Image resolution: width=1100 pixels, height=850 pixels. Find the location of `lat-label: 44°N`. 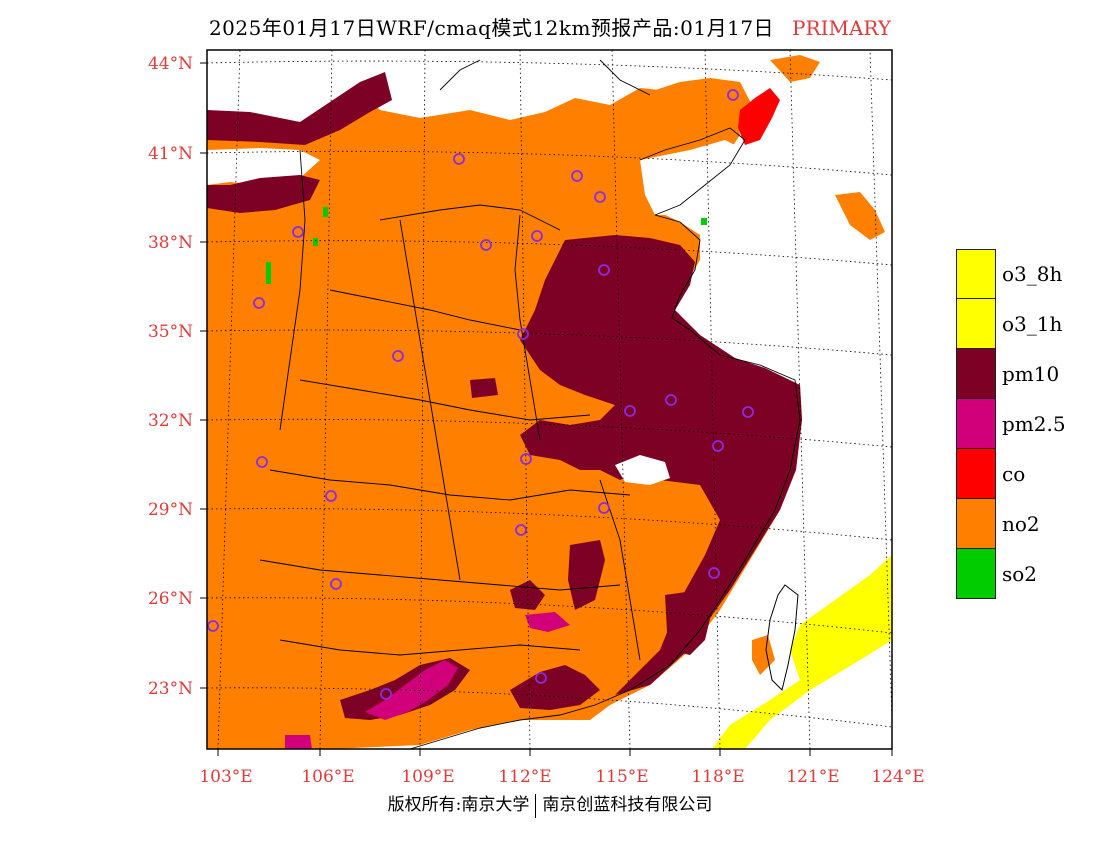

lat-label: 44°N is located at coordinates (170, 64).